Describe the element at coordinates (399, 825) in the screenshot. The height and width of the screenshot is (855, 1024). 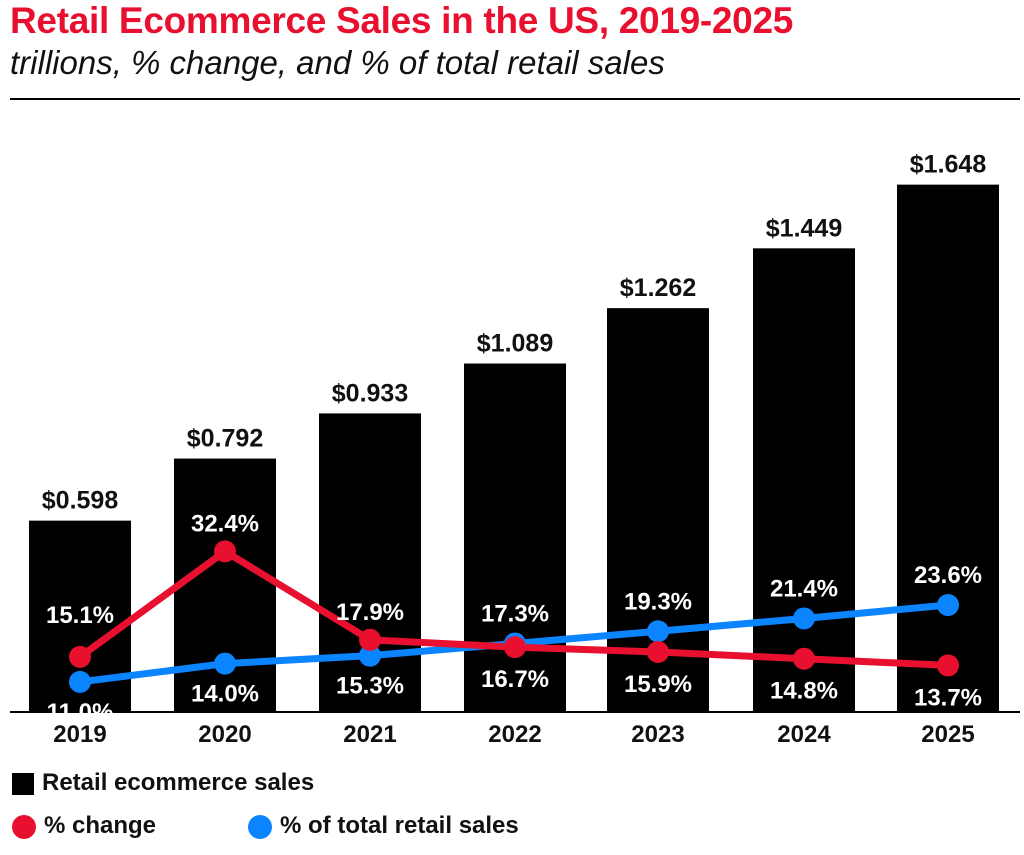
I see `legend-share-label: % of total retail sales` at that location.